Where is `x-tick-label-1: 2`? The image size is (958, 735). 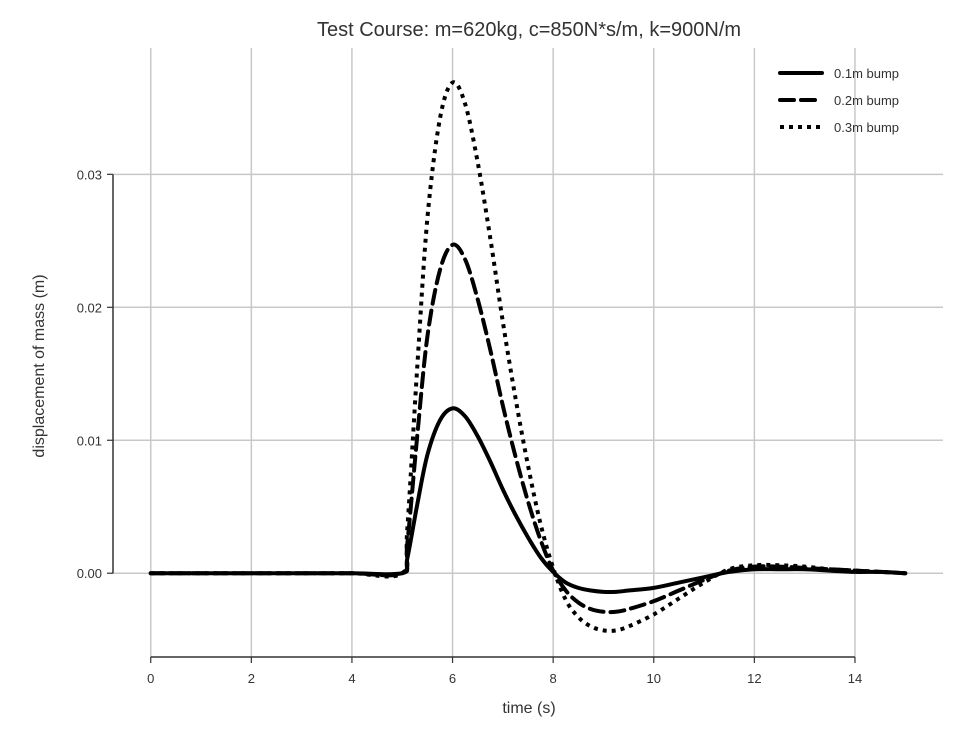
x-tick-label-1: 2 is located at coordinates (251, 678).